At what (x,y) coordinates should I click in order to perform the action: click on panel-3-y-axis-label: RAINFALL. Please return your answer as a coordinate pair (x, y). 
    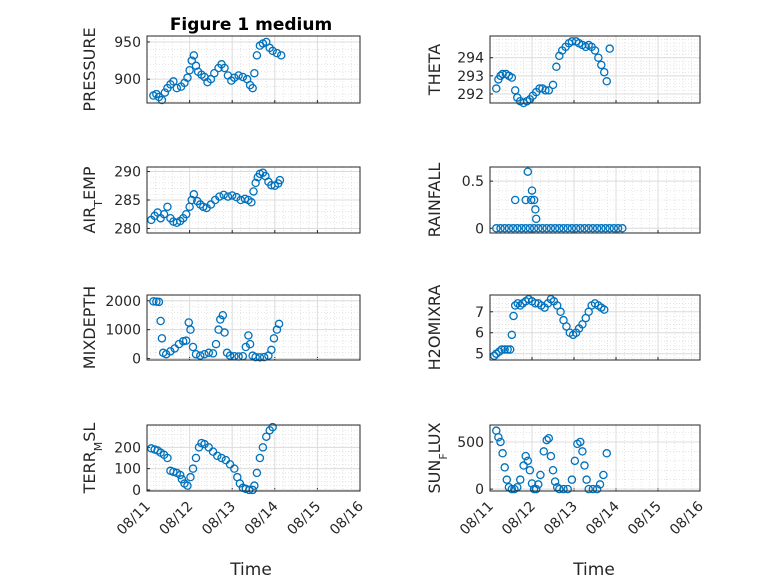
    Looking at the image, I should click on (434, 200).